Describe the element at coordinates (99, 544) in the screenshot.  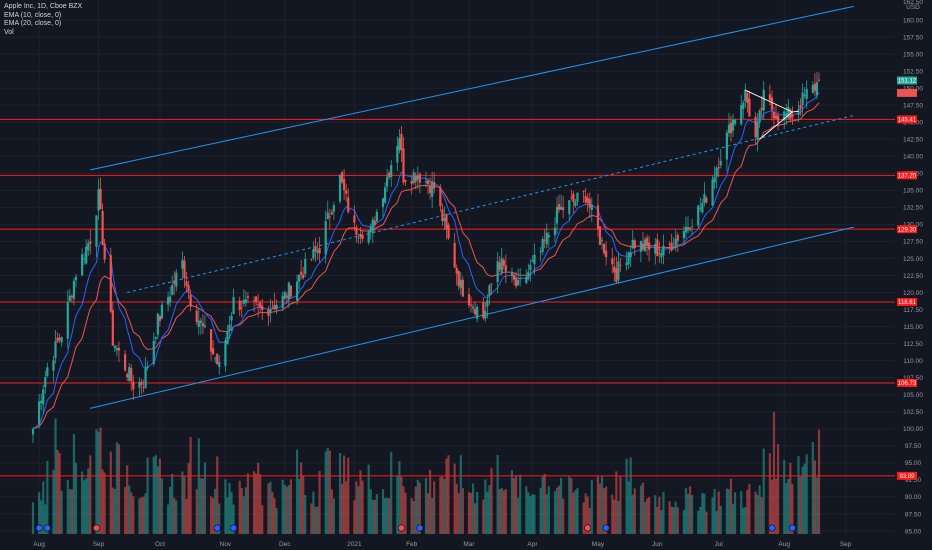
I see `time-tick-label: Sep` at that location.